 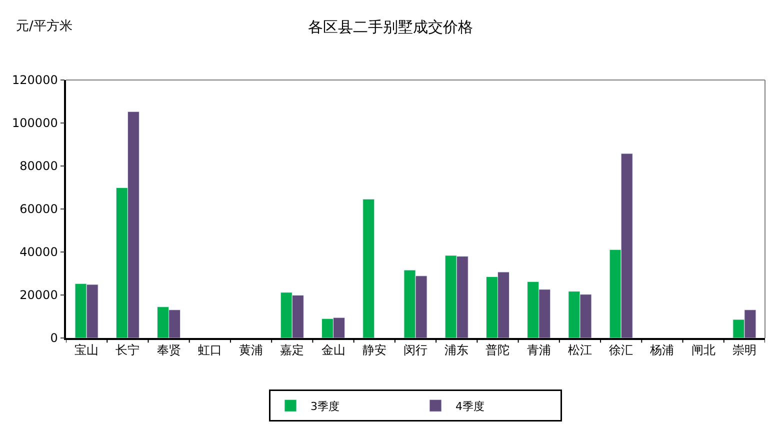 What do you see at coordinates (54, 338) in the screenshot?
I see `y-tick-label: 0` at bounding box center [54, 338].